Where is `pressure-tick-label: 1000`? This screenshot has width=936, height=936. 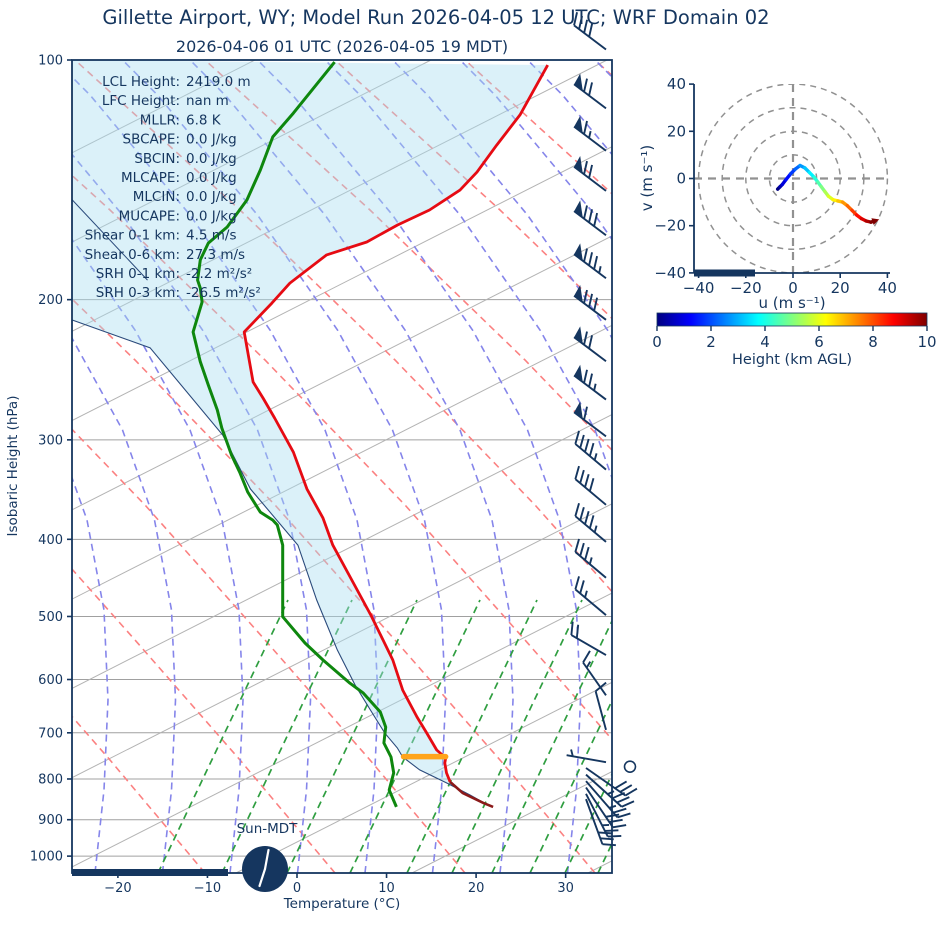
pressure-tick-label: 1000 is located at coordinates (46, 857).